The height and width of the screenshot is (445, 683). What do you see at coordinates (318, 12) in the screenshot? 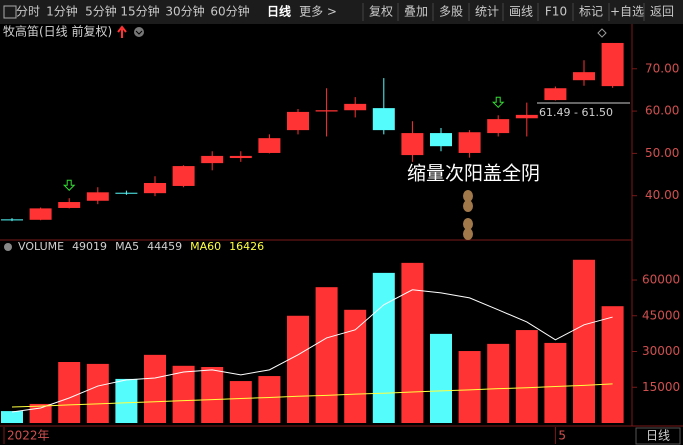
I see `toolbar-tab: 更多 >` at bounding box center [318, 12].